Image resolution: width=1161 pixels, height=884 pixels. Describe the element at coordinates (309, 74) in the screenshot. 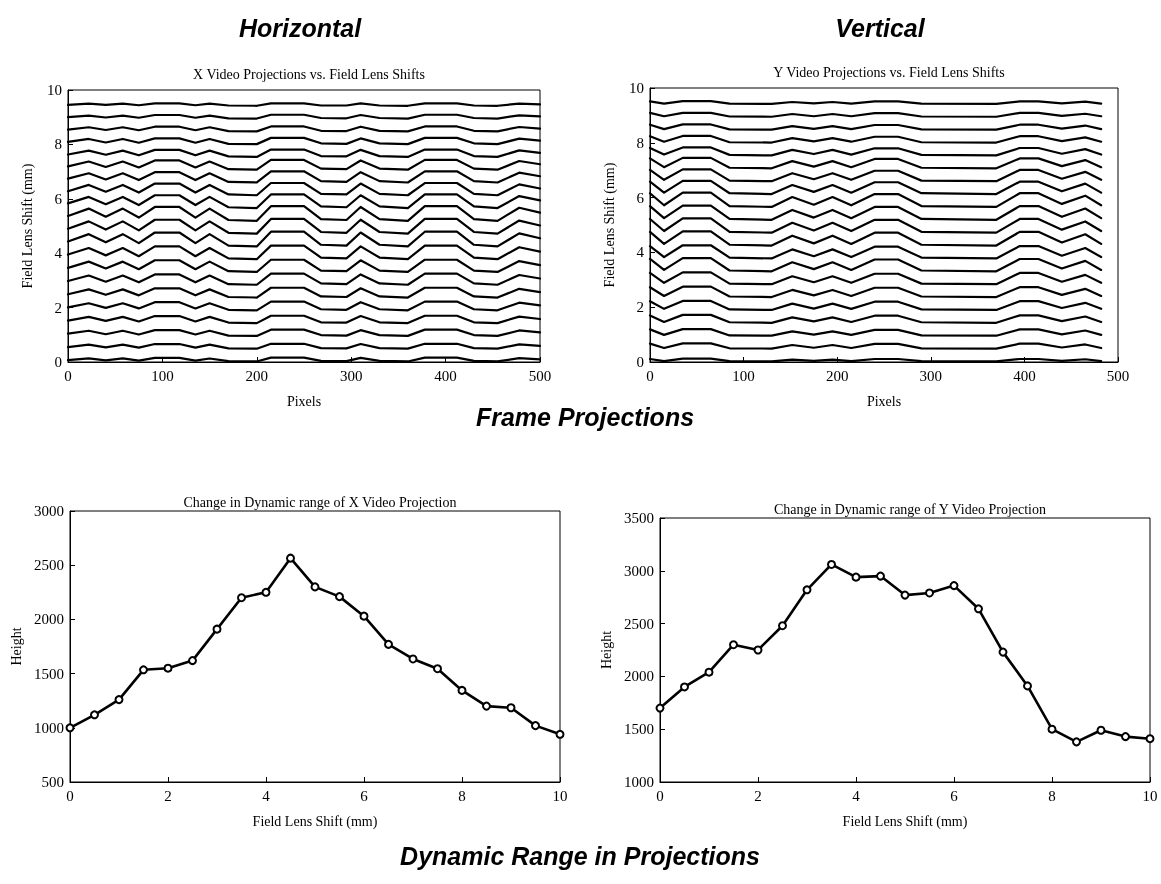

I see `chart-title: X Video Projections vs. Field Lens Shifts` at that location.